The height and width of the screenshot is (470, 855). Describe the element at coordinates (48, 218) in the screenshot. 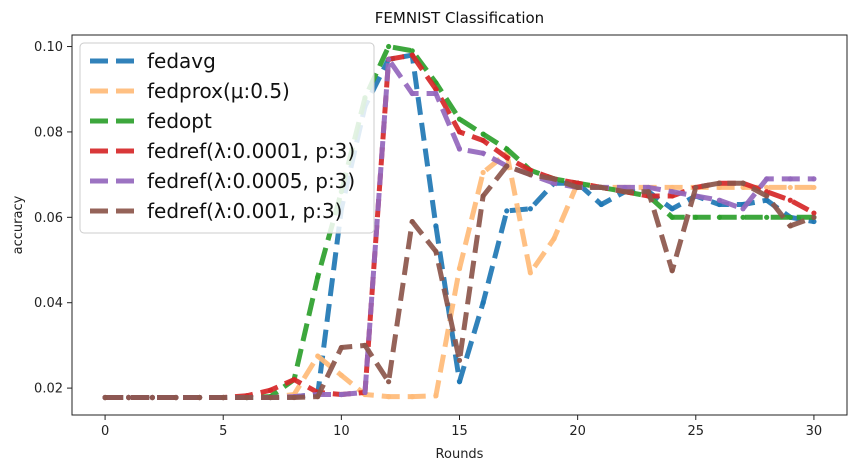

I see `y-tick-label: 0.06` at that location.